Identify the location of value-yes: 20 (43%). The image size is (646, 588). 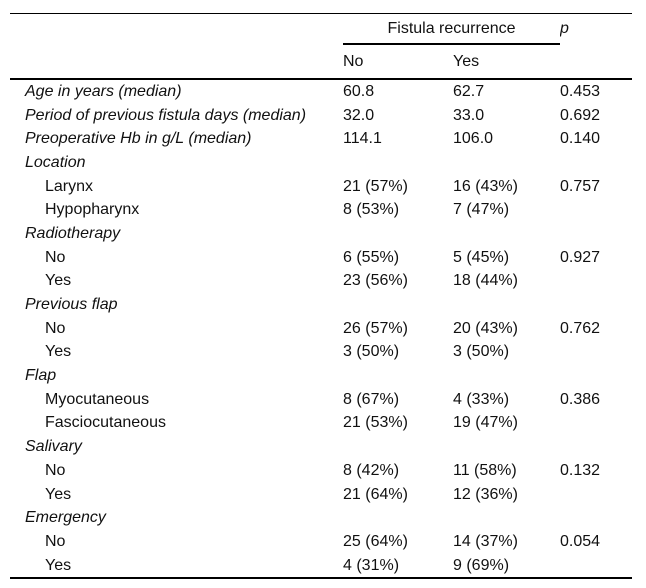
(485, 328).